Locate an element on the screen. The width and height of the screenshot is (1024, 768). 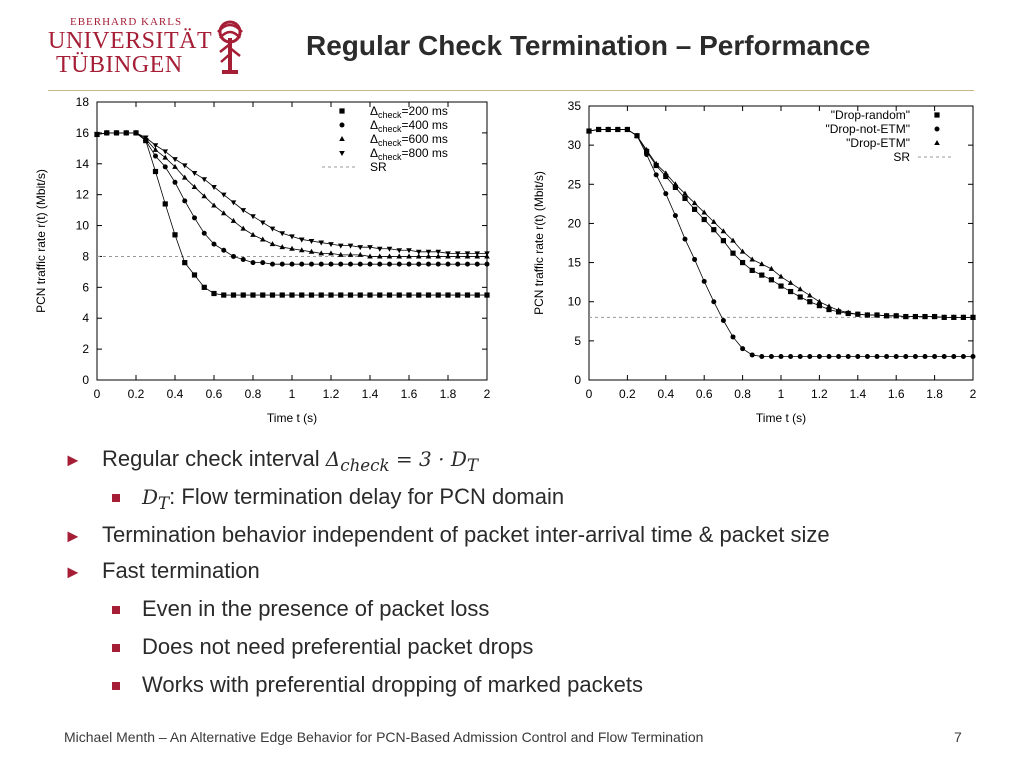
y-tick-label: 14 is located at coordinates (83, 164).